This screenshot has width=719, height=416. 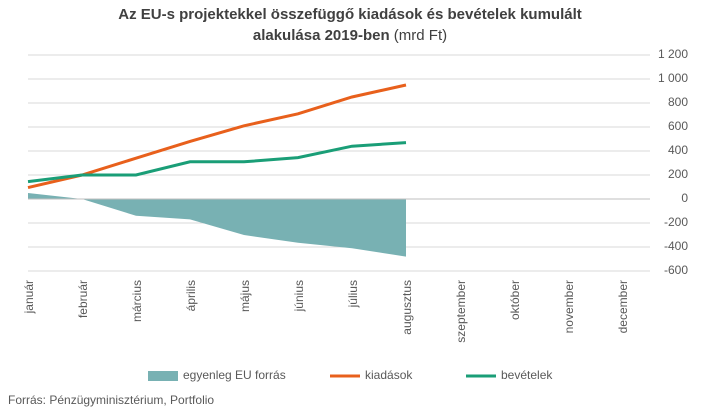 What do you see at coordinates (407, 307) in the screenshot?
I see `x-tick-label: augusztus` at bounding box center [407, 307].